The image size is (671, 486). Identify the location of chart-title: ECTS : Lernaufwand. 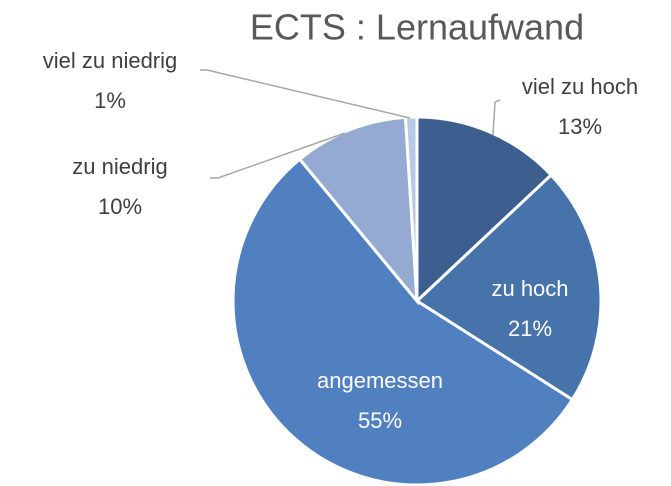
(417, 27).